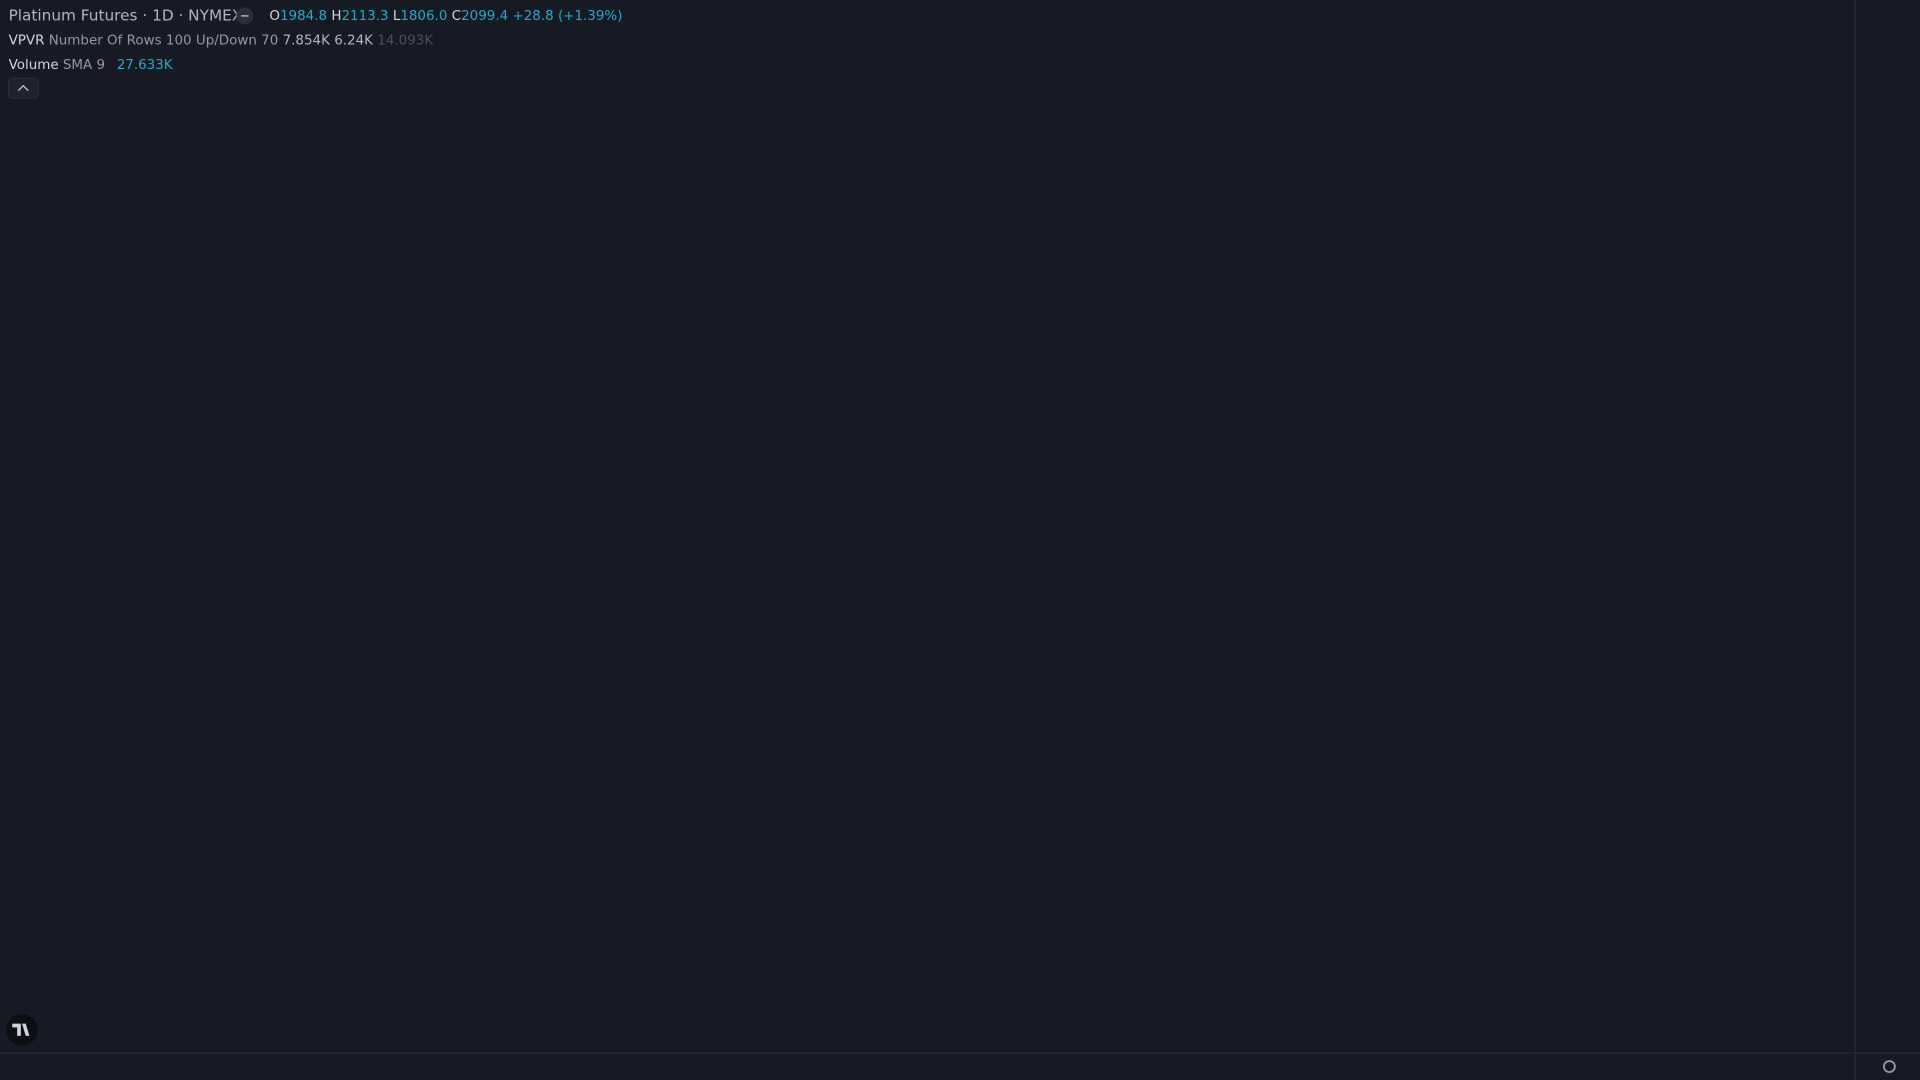 The width and height of the screenshot is (1920, 1080). I want to click on change: +28.8 (+1.39%), so click(567, 16).